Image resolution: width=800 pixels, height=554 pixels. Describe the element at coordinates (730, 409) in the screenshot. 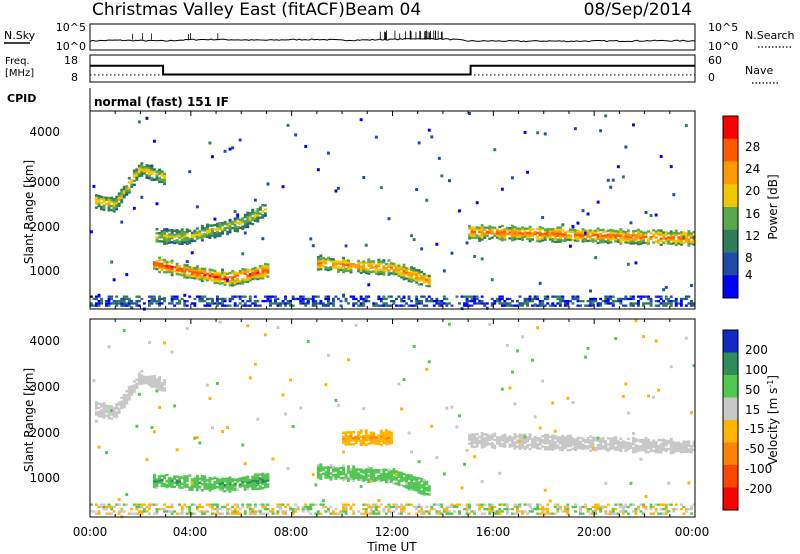

I see `velocity-colorbar-swatch` at that location.